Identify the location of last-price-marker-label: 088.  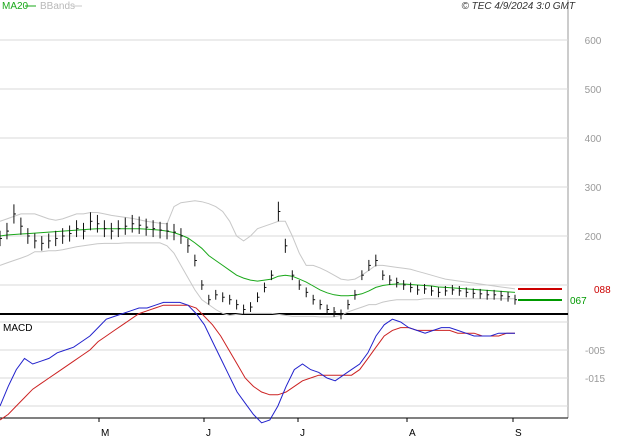
(602, 290).